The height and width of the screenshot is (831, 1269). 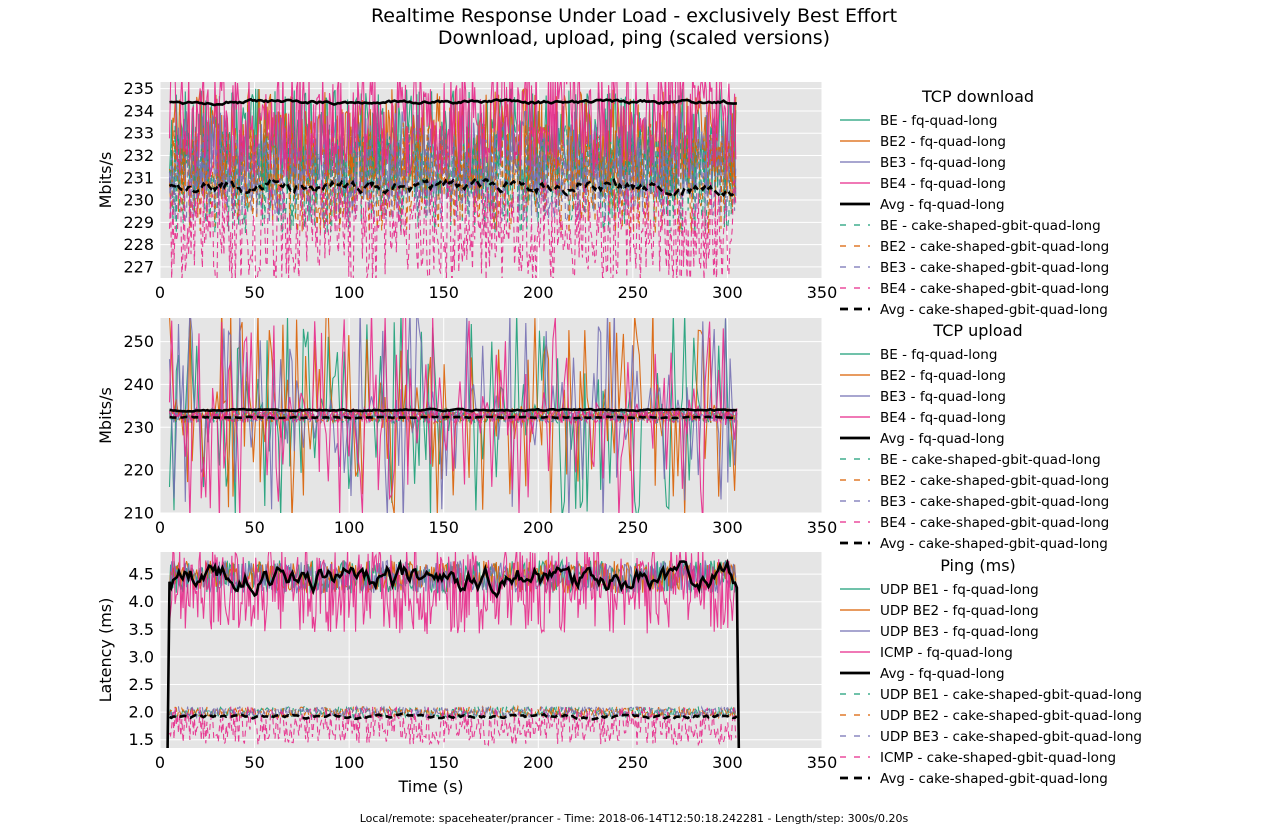 I want to click on legend-item-label: ICMP - cake-shaped-gbit-quad-long, so click(x=998, y=758).